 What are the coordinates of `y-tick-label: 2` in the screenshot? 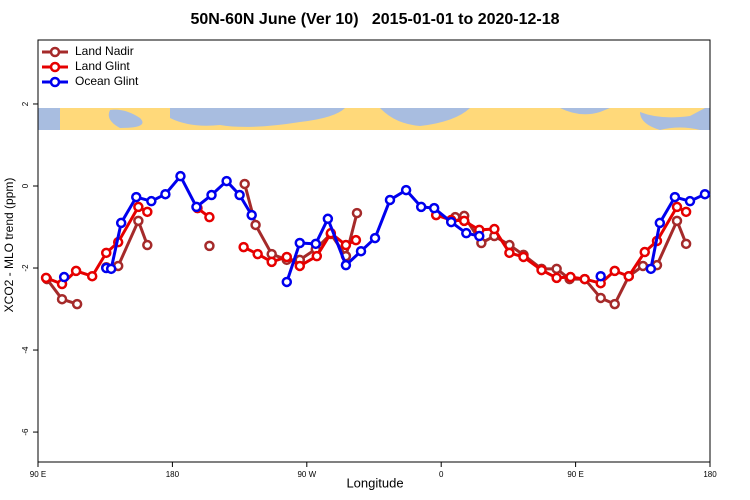 It's located at (25, 103).